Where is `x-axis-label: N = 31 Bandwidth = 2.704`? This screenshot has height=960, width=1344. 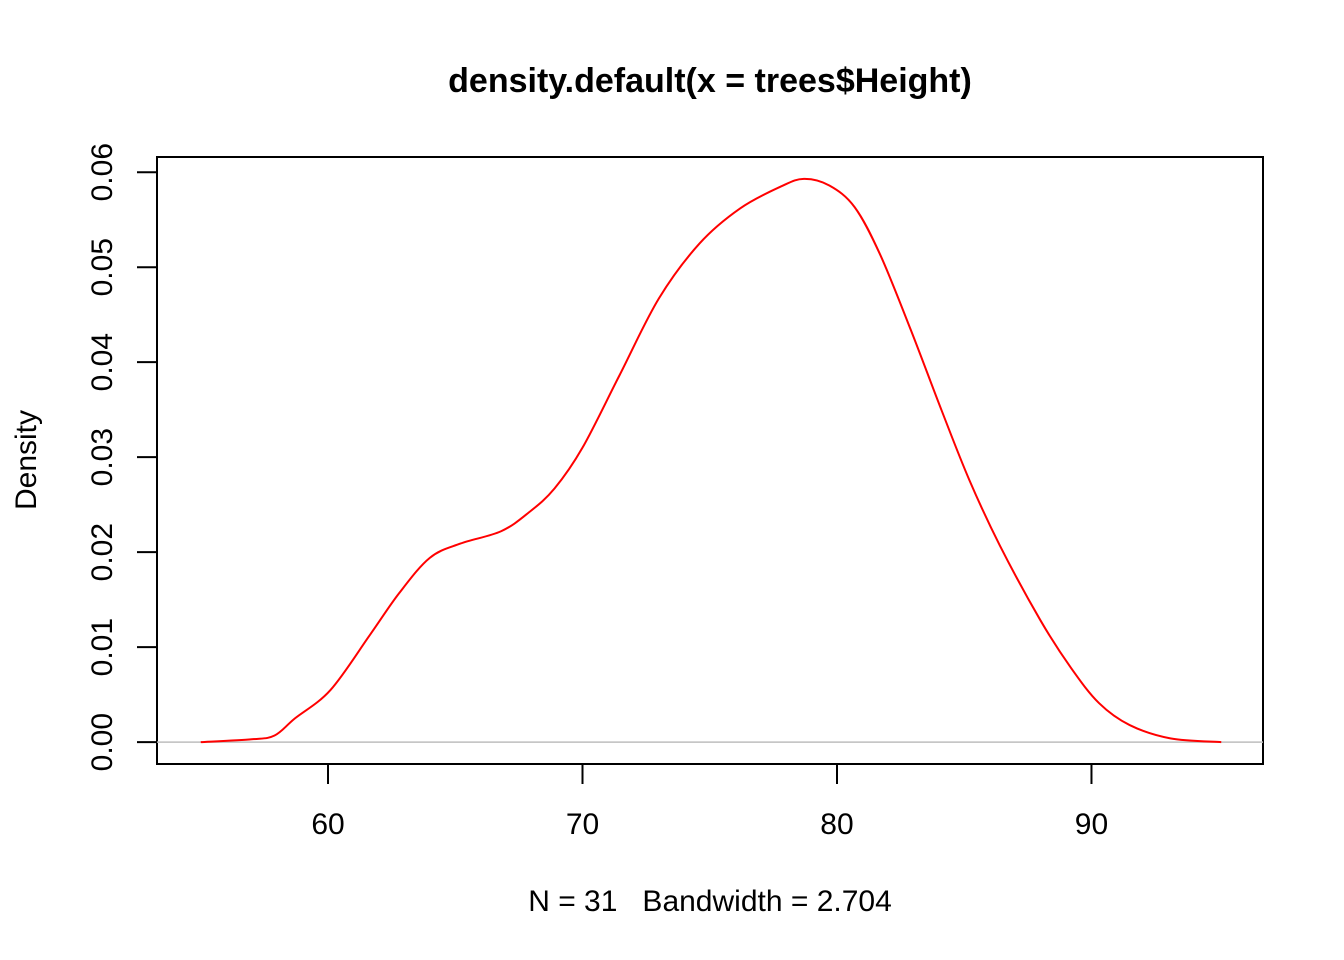
x-axis-label: N = 31 Bandwidth = 2.704 is located at coordinates (710, 901).